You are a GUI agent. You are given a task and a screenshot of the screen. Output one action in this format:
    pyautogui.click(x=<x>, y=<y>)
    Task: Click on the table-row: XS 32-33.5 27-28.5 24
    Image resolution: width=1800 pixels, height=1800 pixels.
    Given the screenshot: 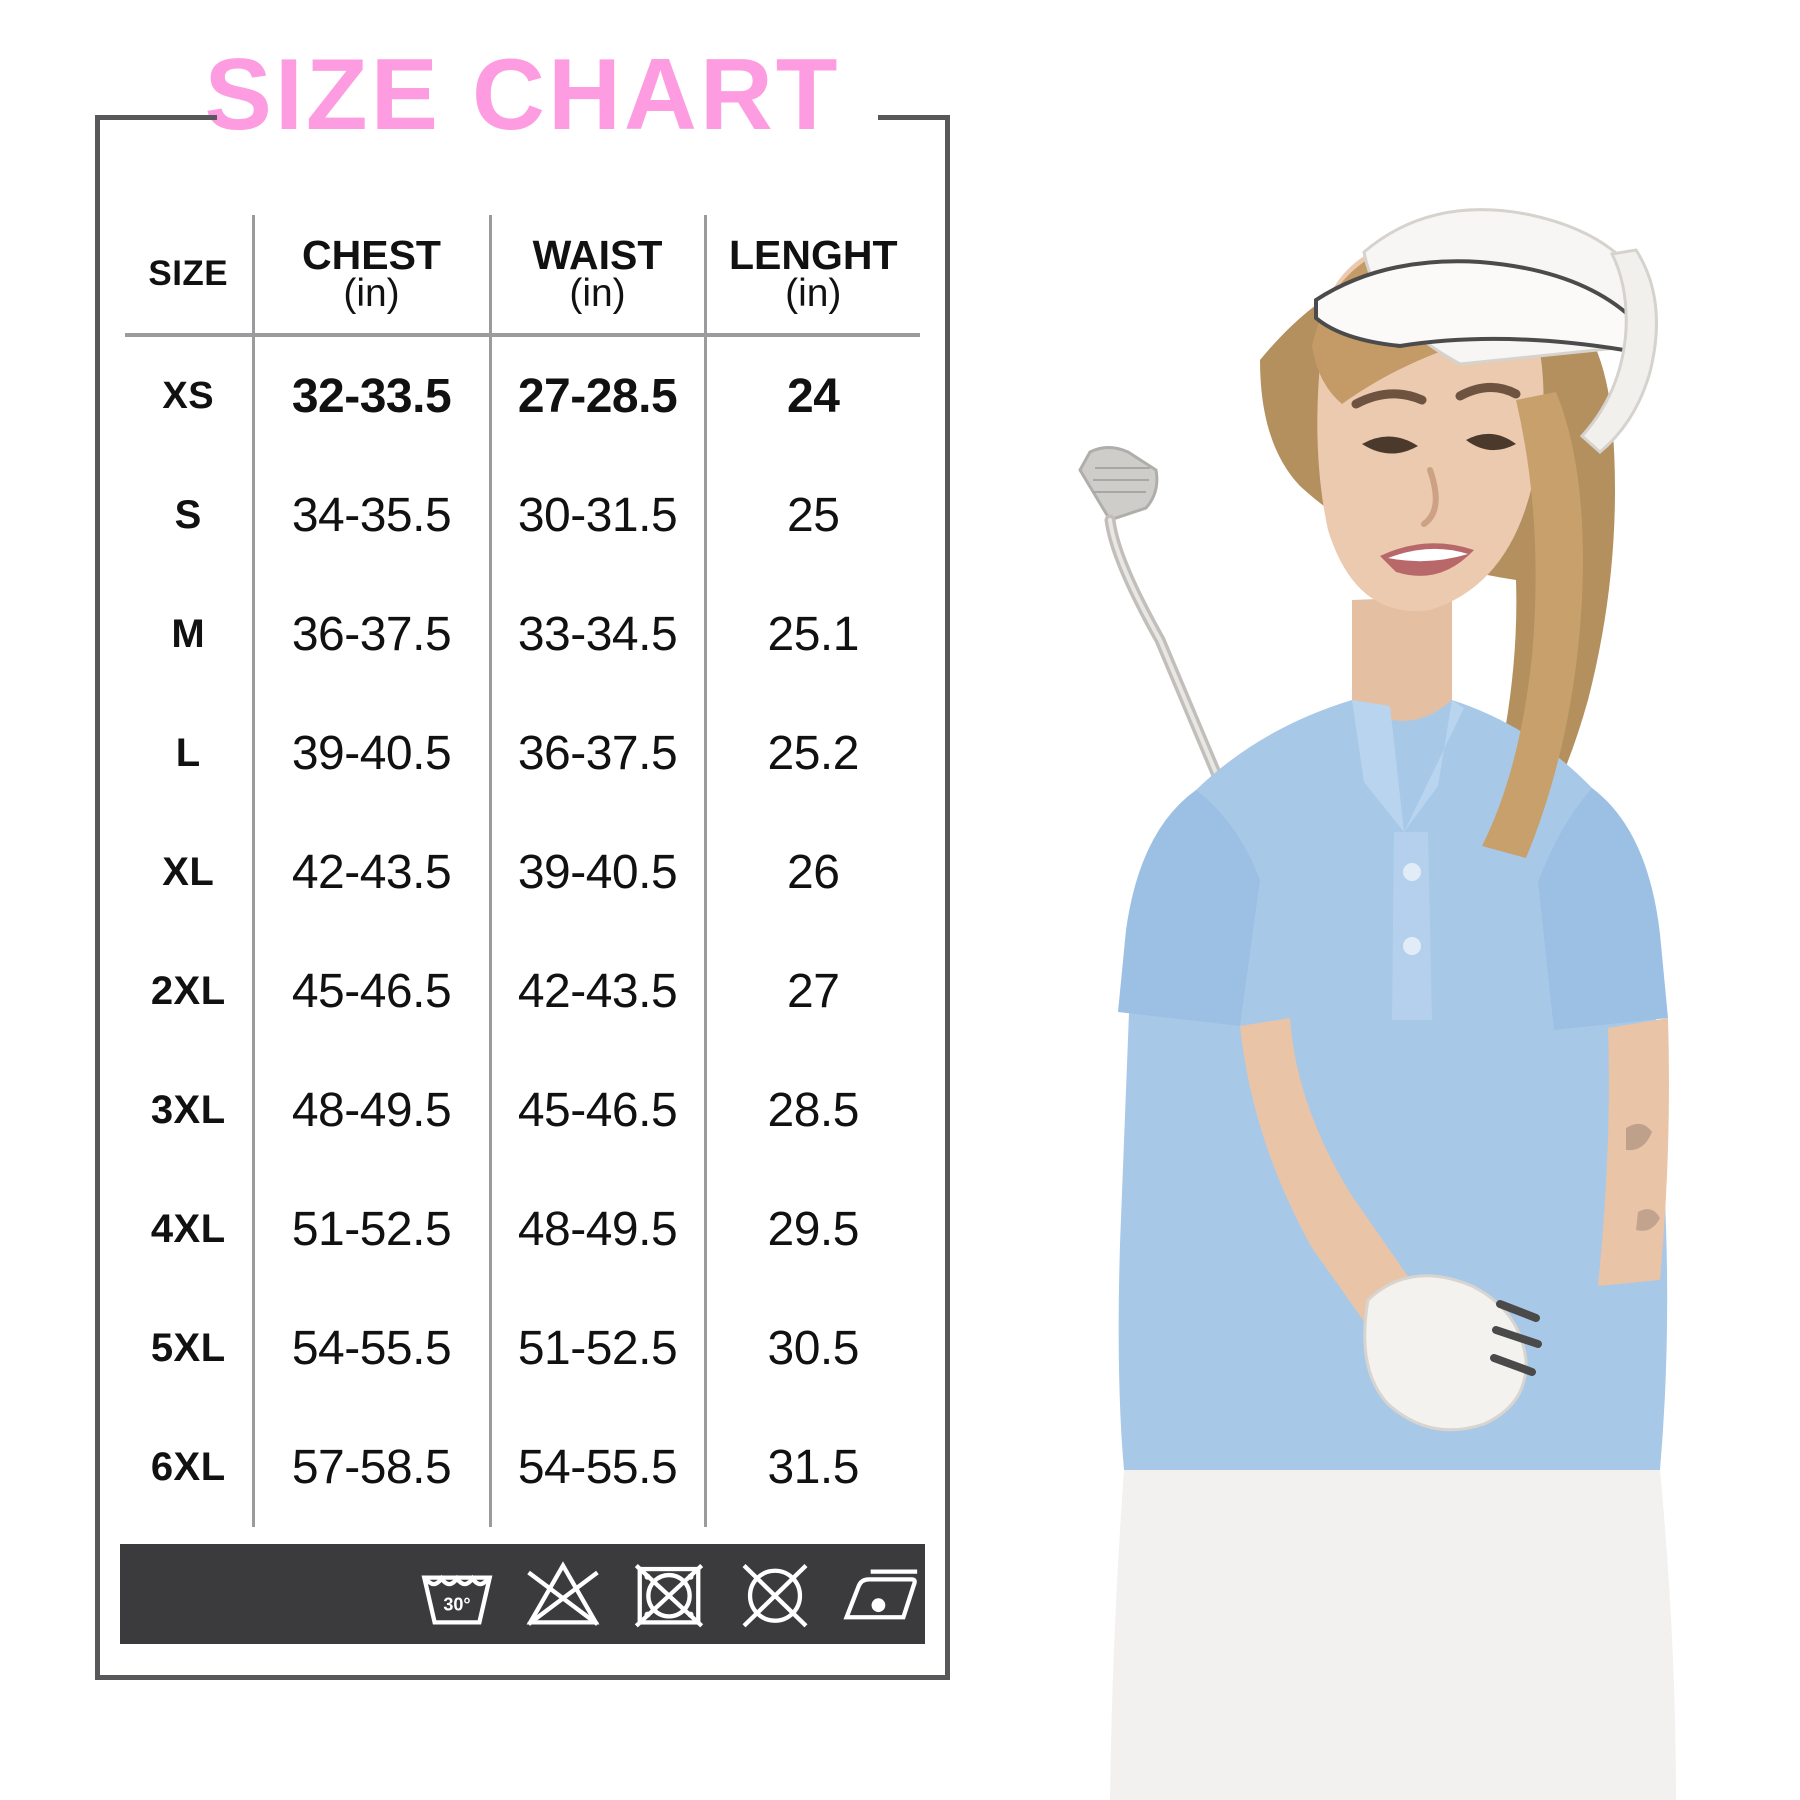 What is the action you would take?
    pyautogui.click(x=522, y=395)
    